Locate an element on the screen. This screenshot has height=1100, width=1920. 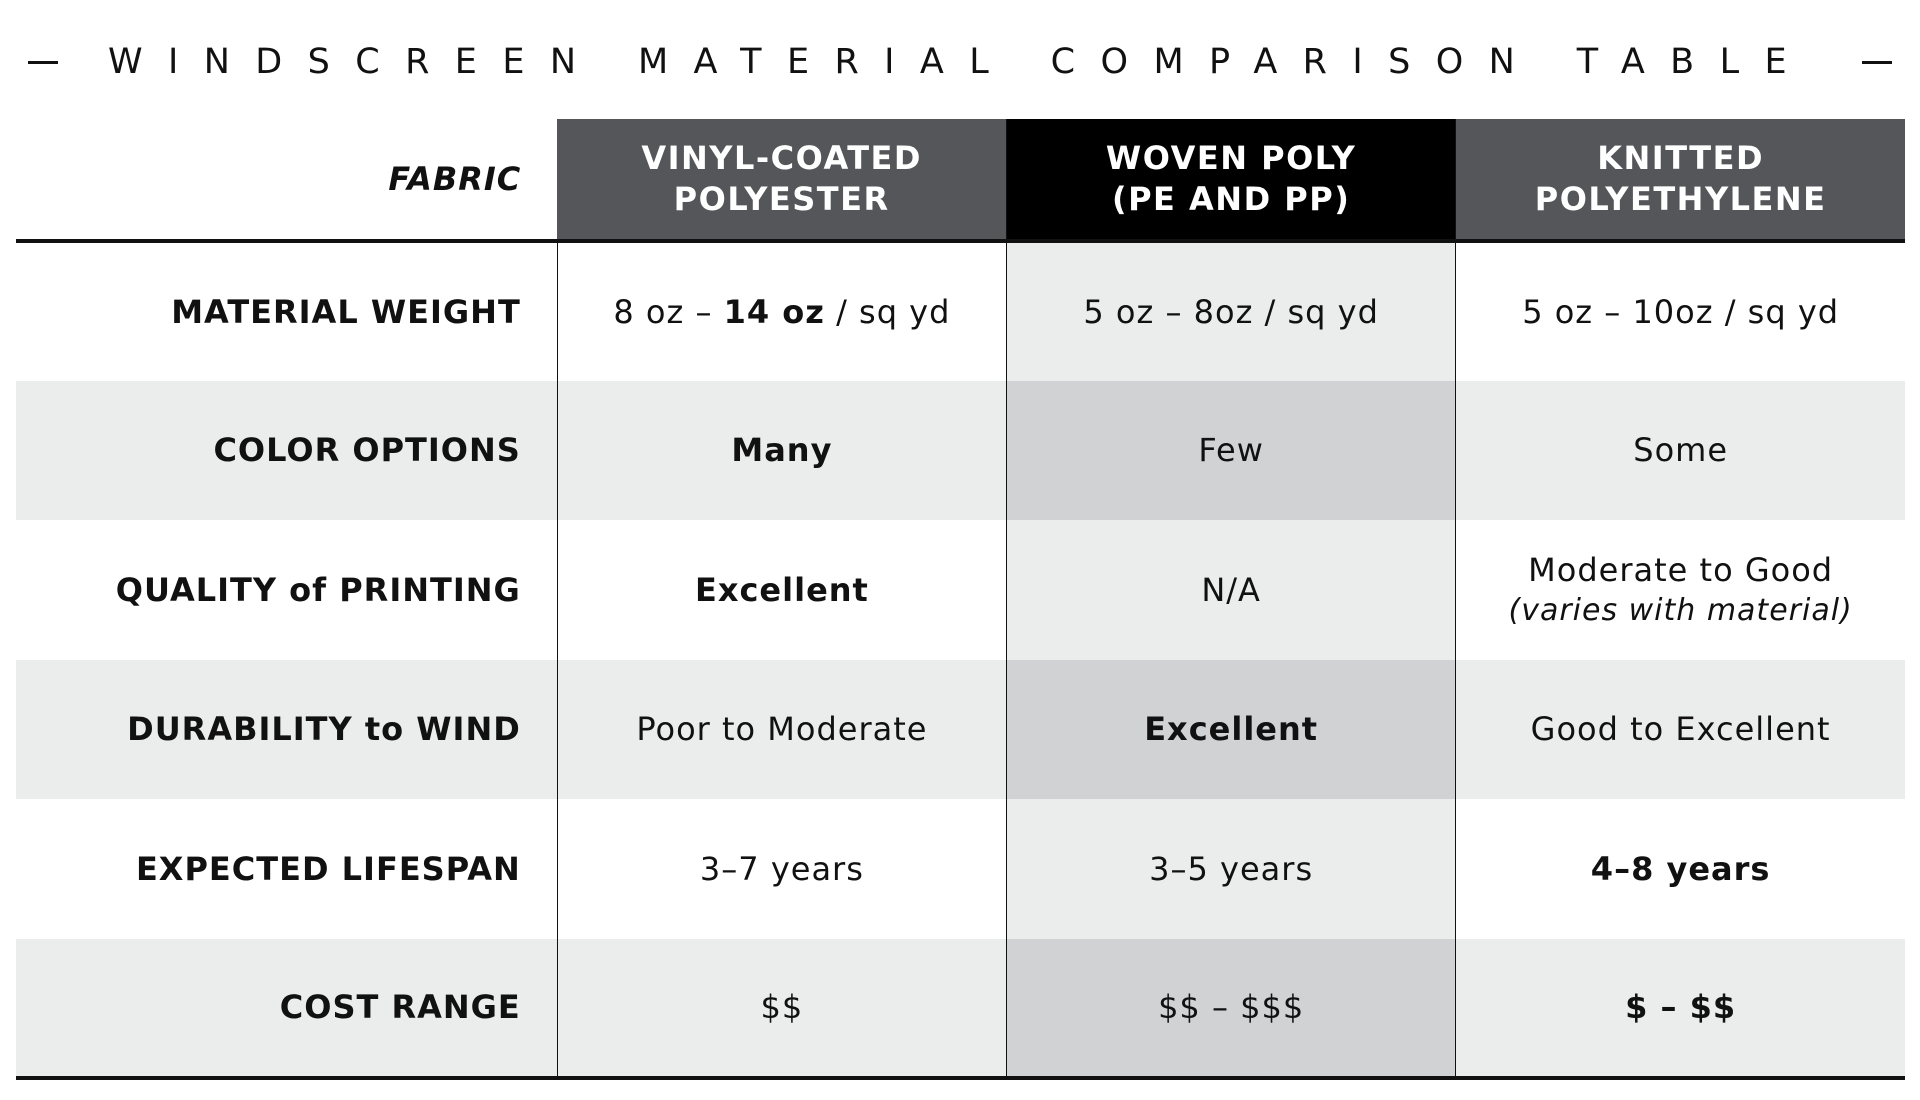
column-header-line: POLYESTER is located at coordinates (781, 199).